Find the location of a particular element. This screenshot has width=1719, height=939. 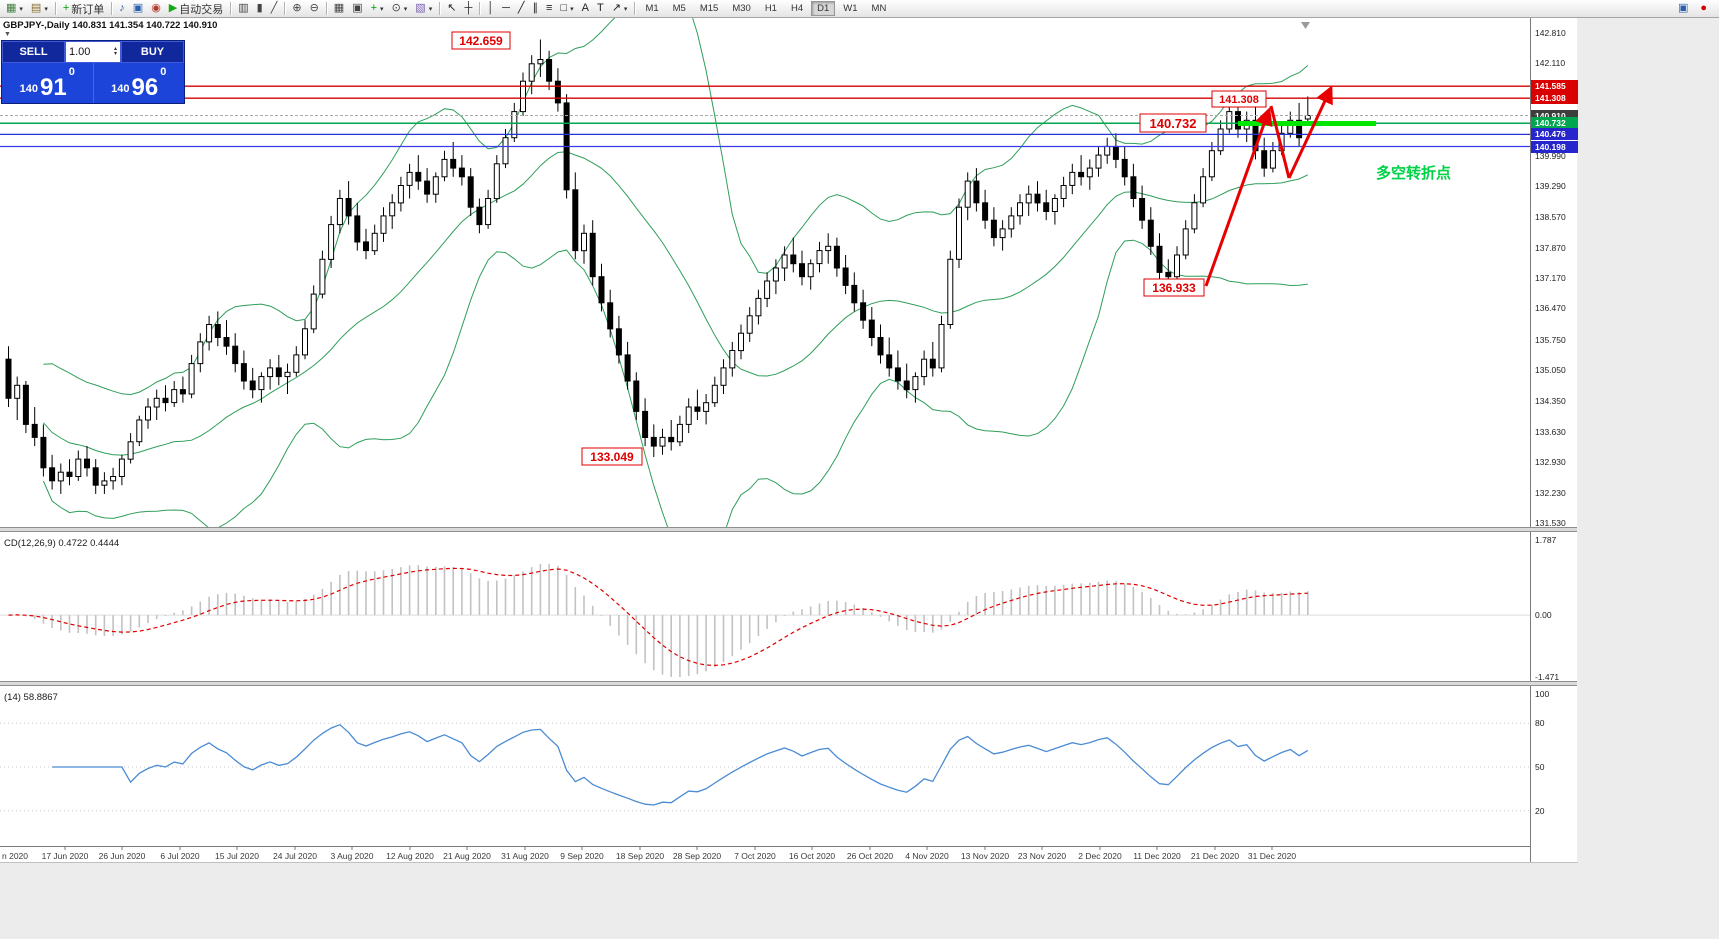

price-annotation: 140.732 is located at coordinates (1173, 123).